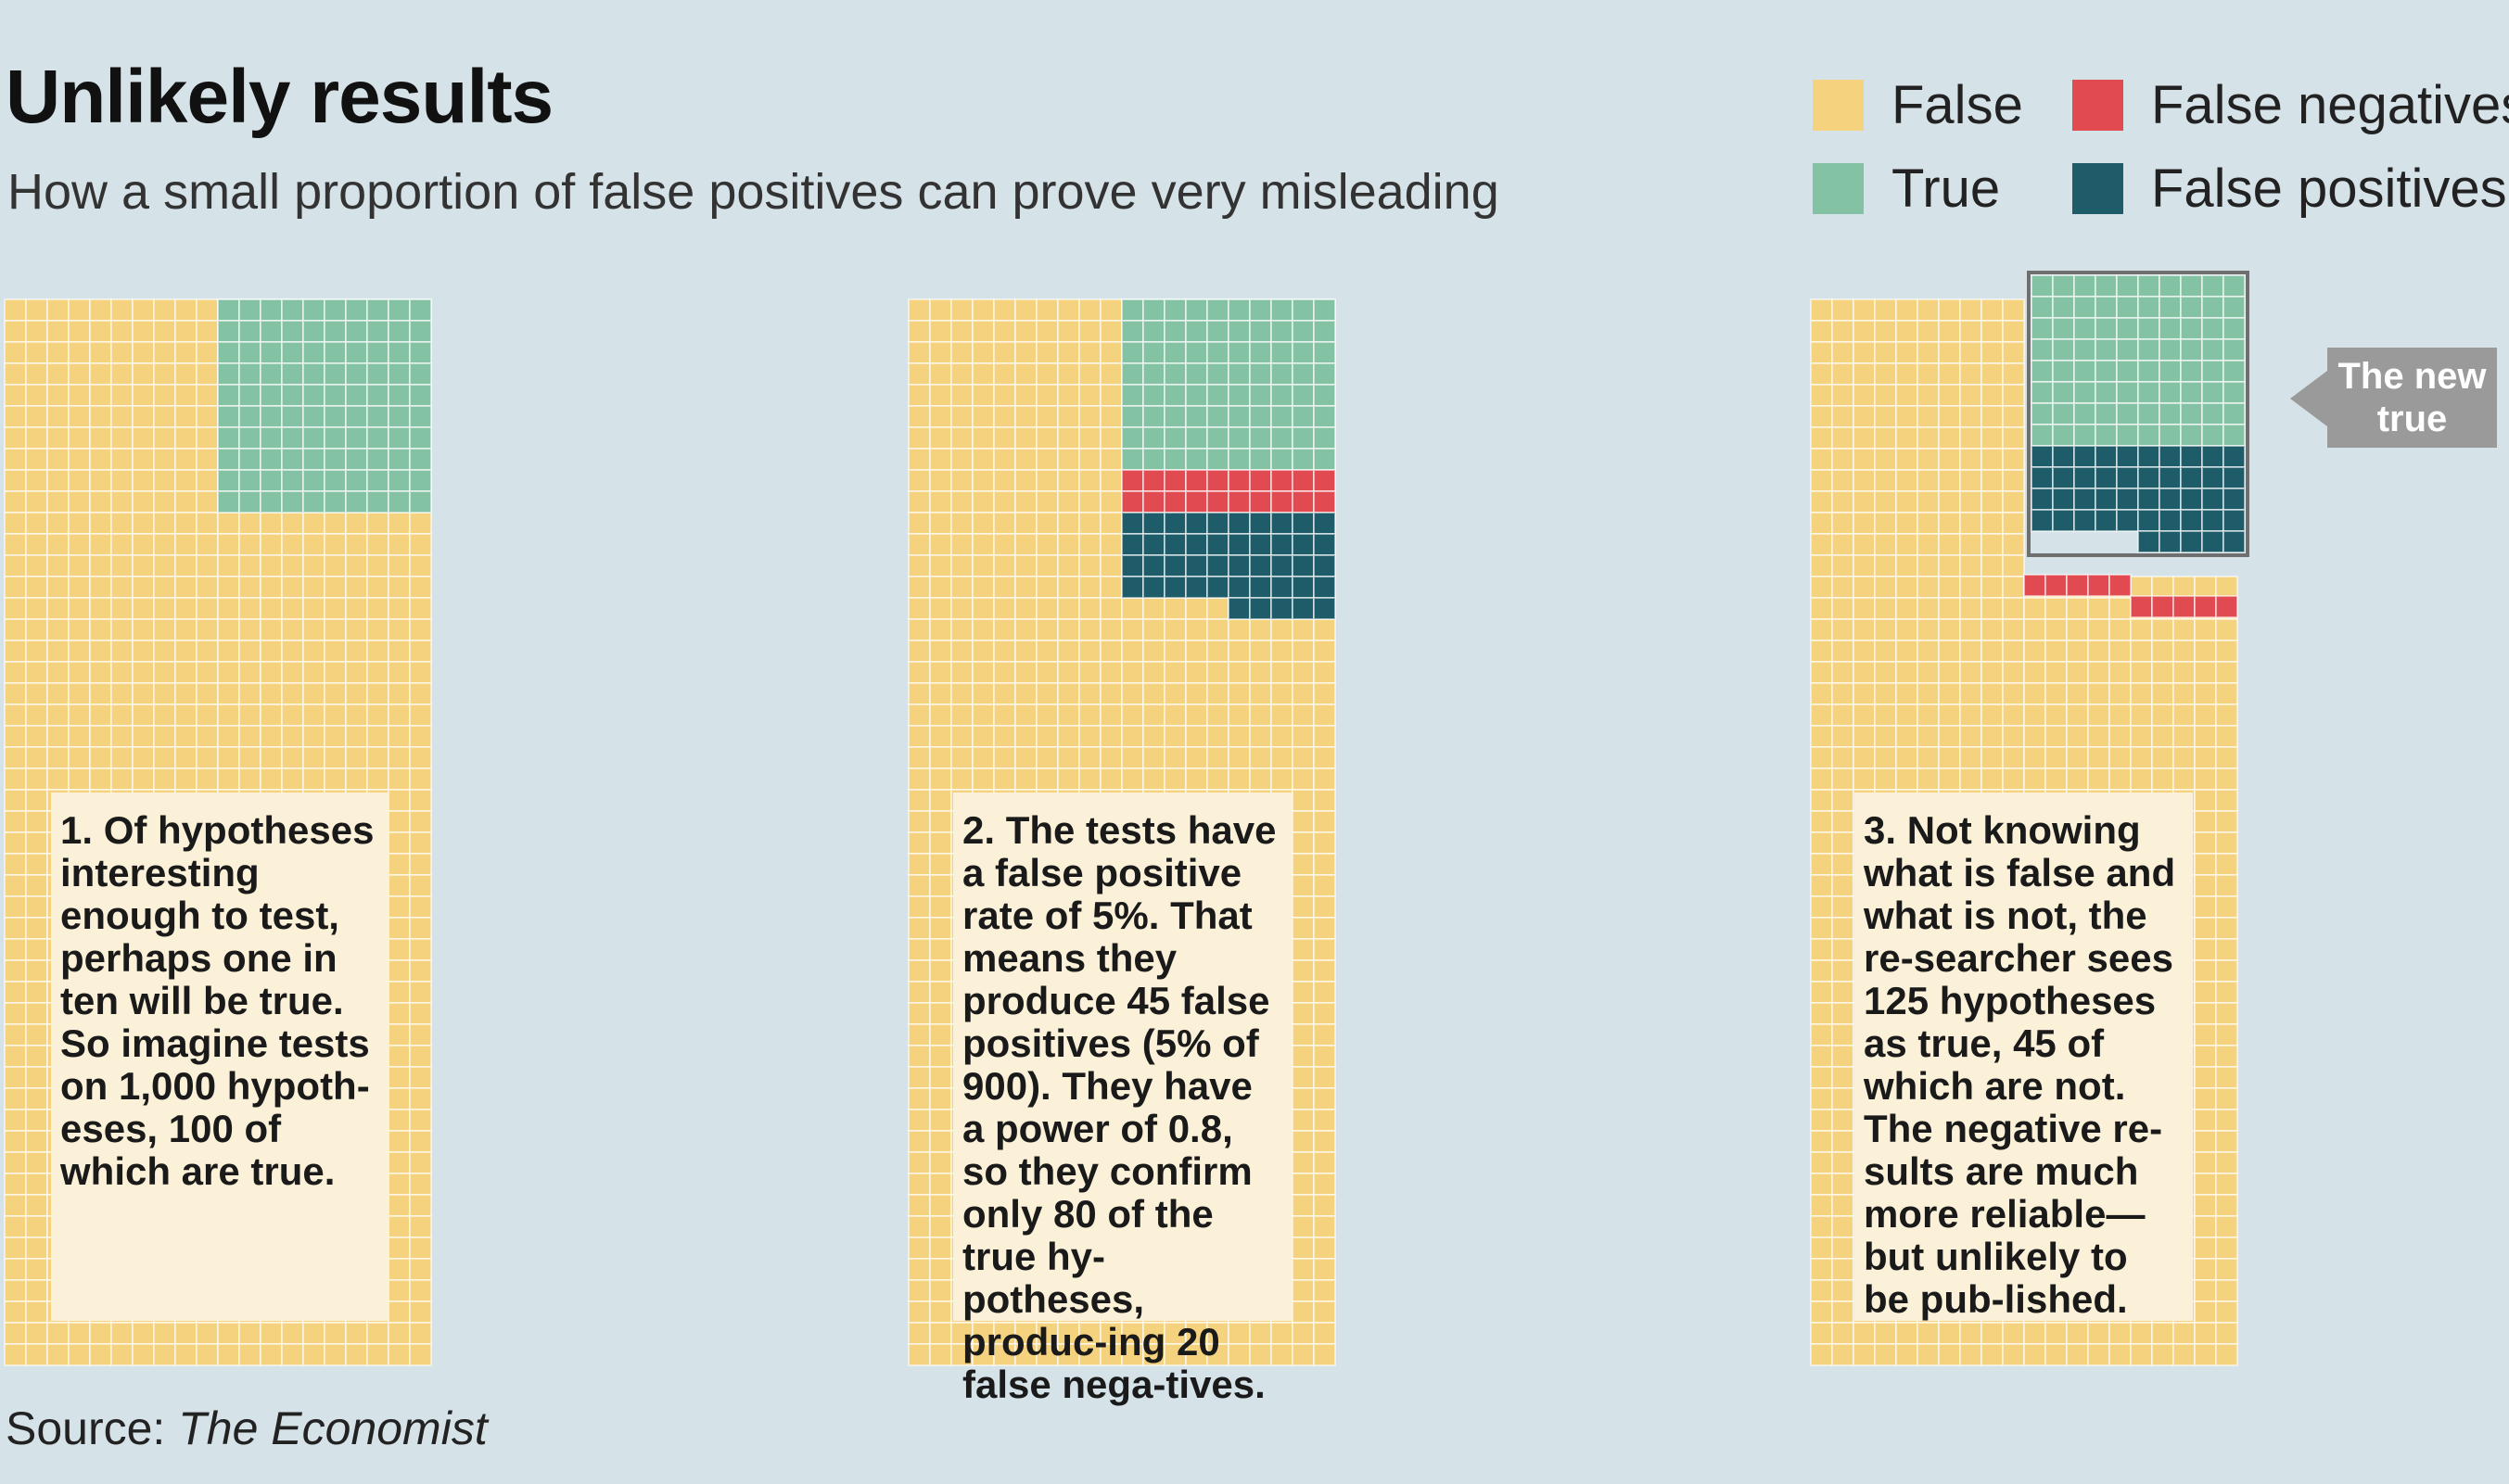 The width and height of the screenshot is (2509, 1484). Describe the element at coordinates (1217, 480) in the screenshot. I see `false-negative-cell` at that location.